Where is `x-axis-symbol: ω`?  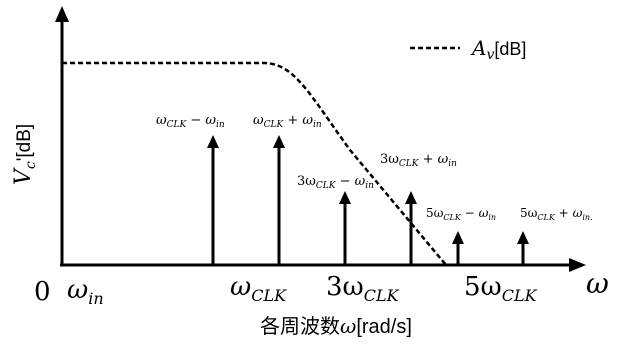 x-axis-symbol: ω is located at coordinates (597, 283).